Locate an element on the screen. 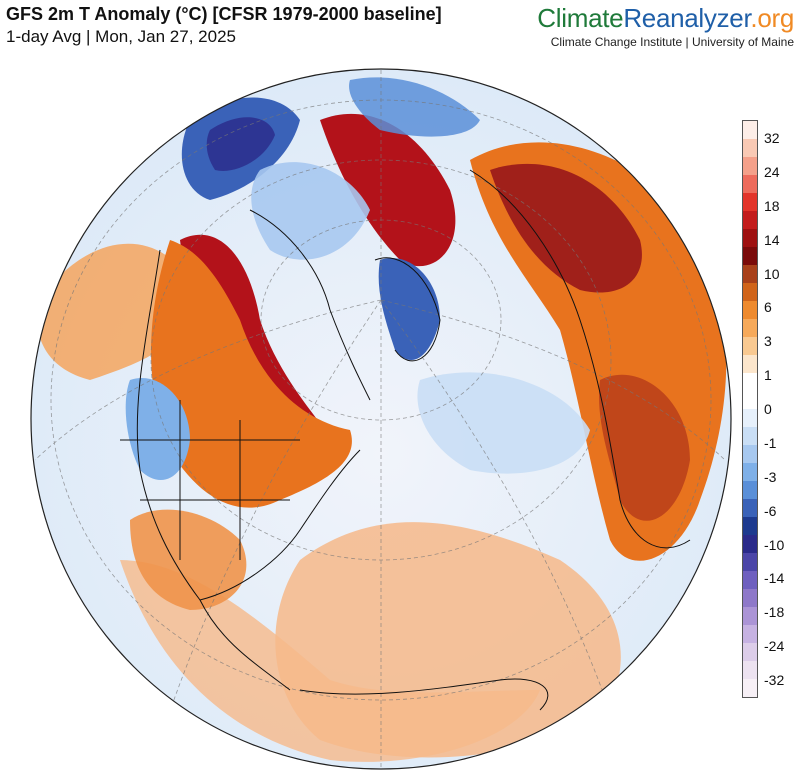 This screenshot has width=800, height=774. colorbar-label: 3 is located at coordinates (768, 341).